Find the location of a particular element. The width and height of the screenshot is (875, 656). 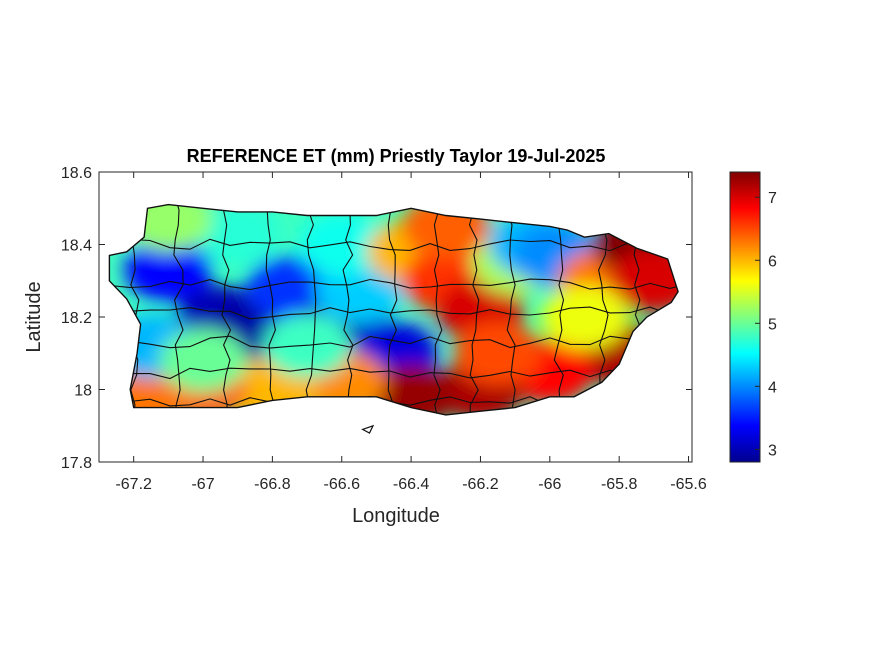

colorbar-tick-label: 3 is located at coordinates (772, 450).